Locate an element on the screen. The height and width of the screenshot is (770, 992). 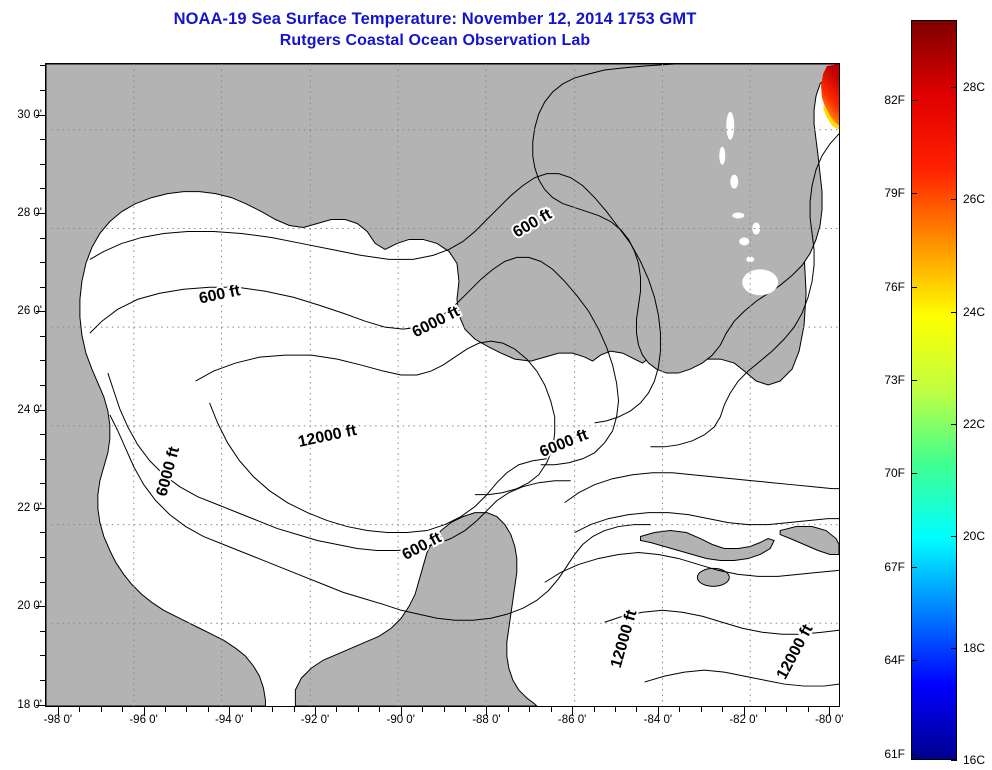
colorbar-label-celsius: 24C is located at coordinates (974, 311).